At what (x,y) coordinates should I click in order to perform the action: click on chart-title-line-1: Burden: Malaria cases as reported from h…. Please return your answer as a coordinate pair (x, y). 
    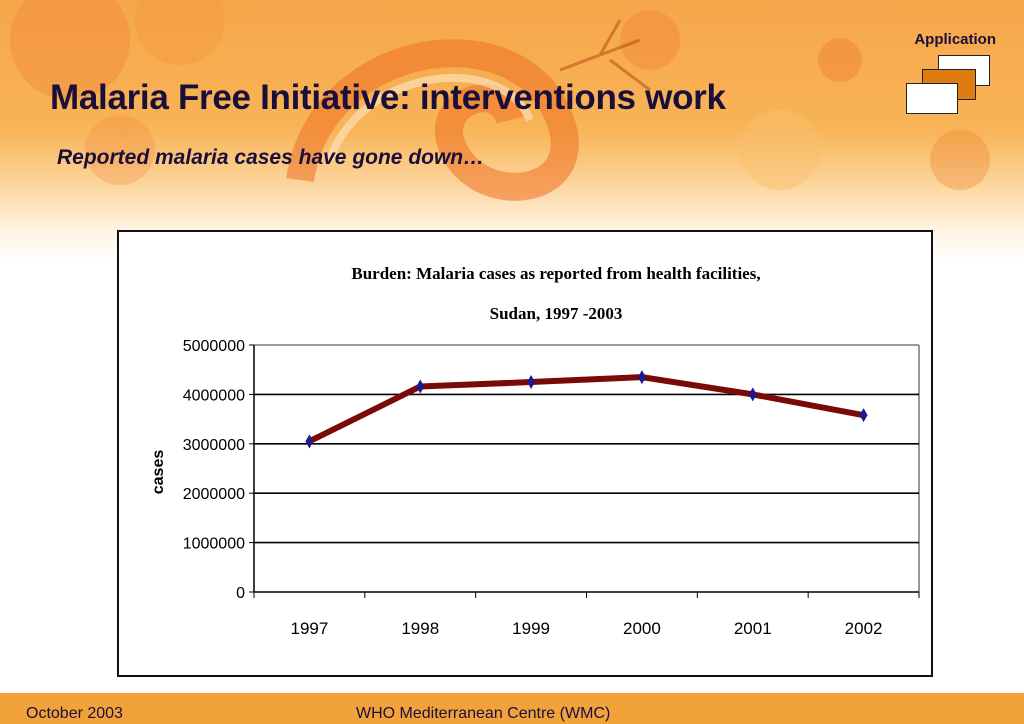
    Looking at the image, I should click on (555, 273).